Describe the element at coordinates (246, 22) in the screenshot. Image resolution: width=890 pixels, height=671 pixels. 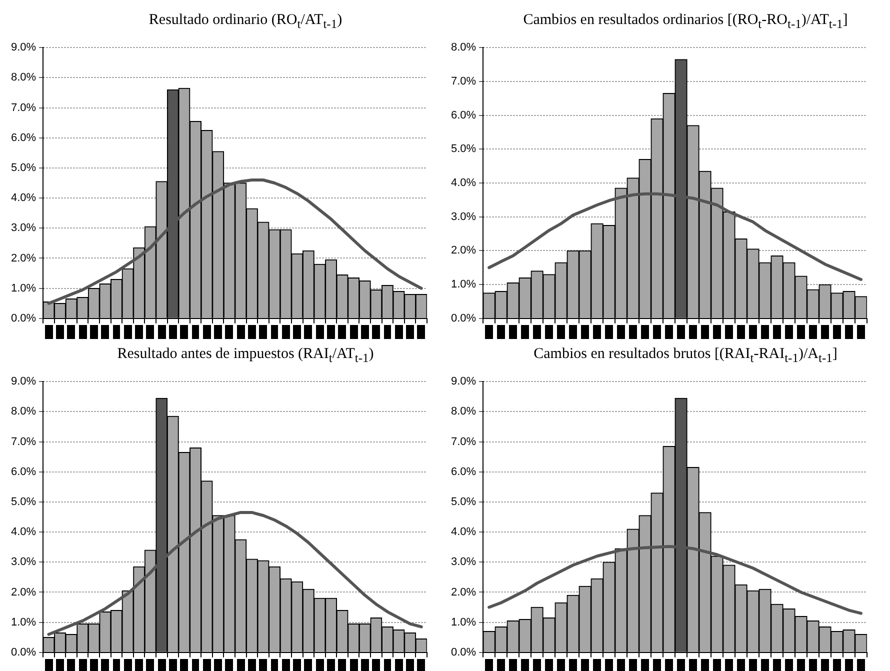
I see `chart-title: Resultado ordinario (RO$_{t}$/AT$_{t-1}$)` at that location.